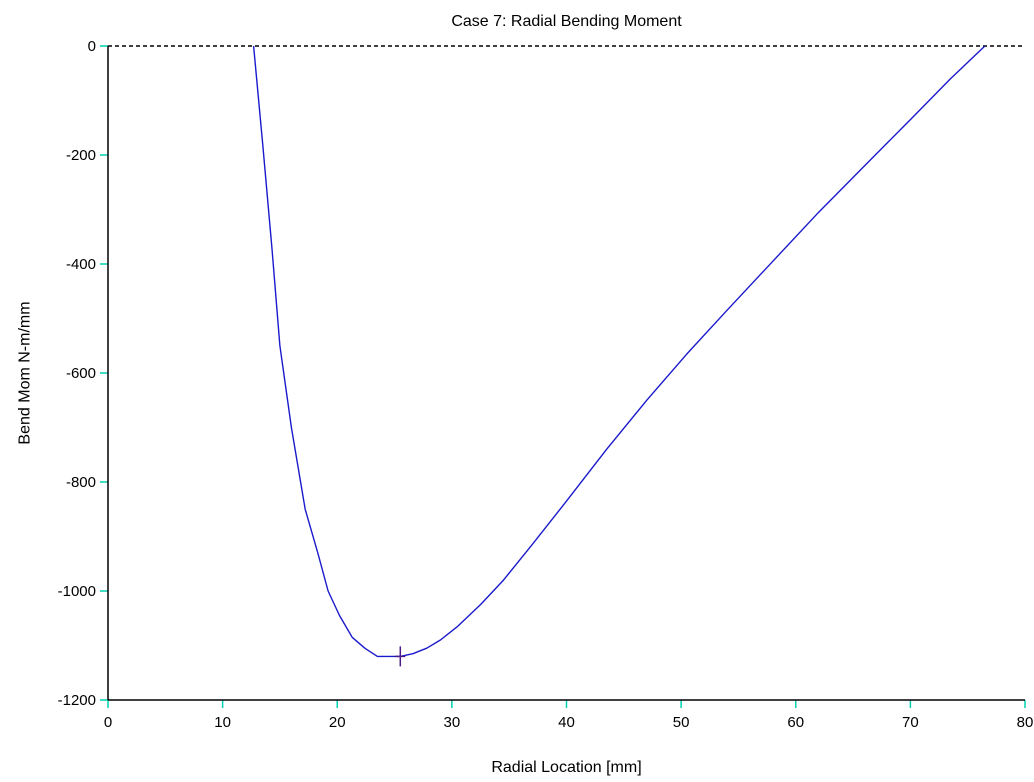 Image resolution: width=1034 pixels, height=782 pixels. Describe the element at coordinates (25, 372) in the screenshot. I see `y-axis-label: Bend Mom N-m/mm` at that location.